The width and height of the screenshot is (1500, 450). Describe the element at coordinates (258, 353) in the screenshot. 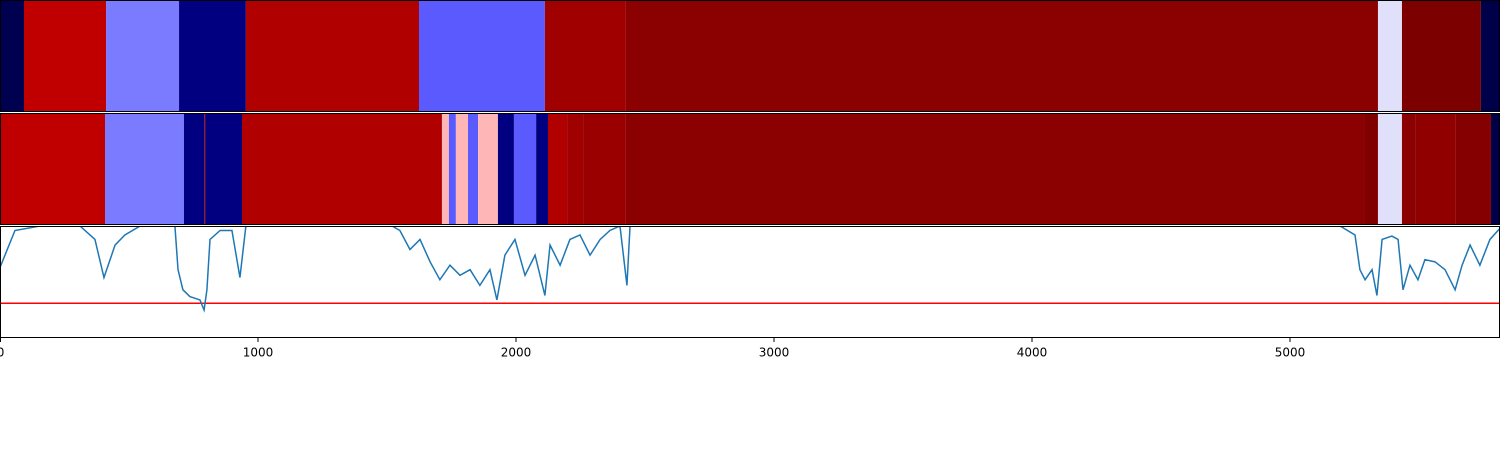

I see `x-tick-label: 1000` at that location.